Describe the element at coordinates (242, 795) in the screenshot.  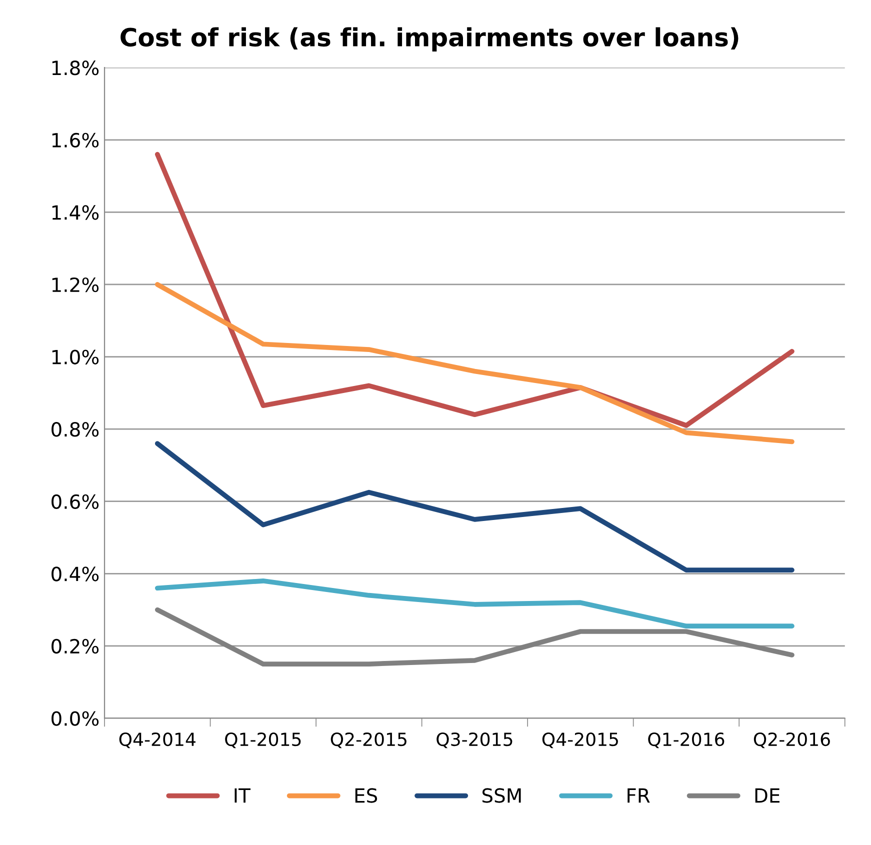
I see `legend-label: IT` at that location.